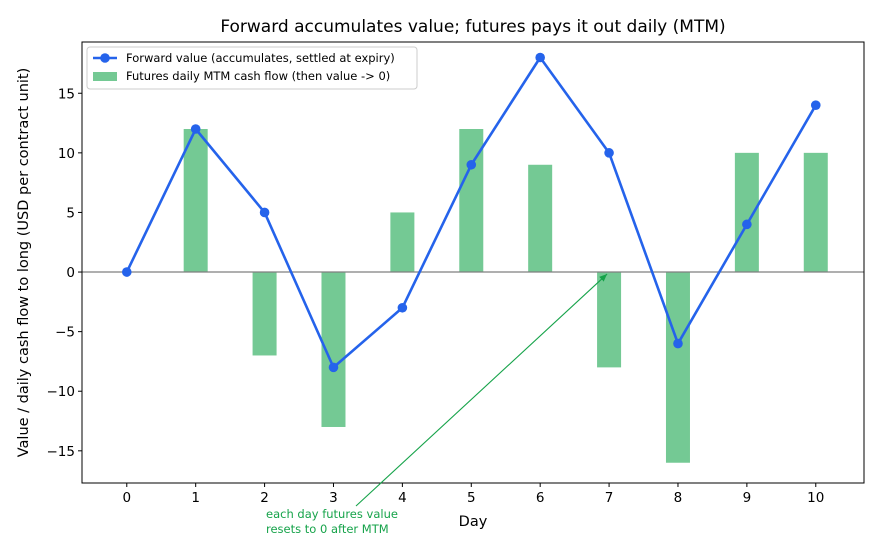 Image resolution: width=880 pixels, height=550 pixels. What do you see at coordinates (66, 94) in the screenshot?
I see `y-tick-label: 15` at bounding box center [66, 94].